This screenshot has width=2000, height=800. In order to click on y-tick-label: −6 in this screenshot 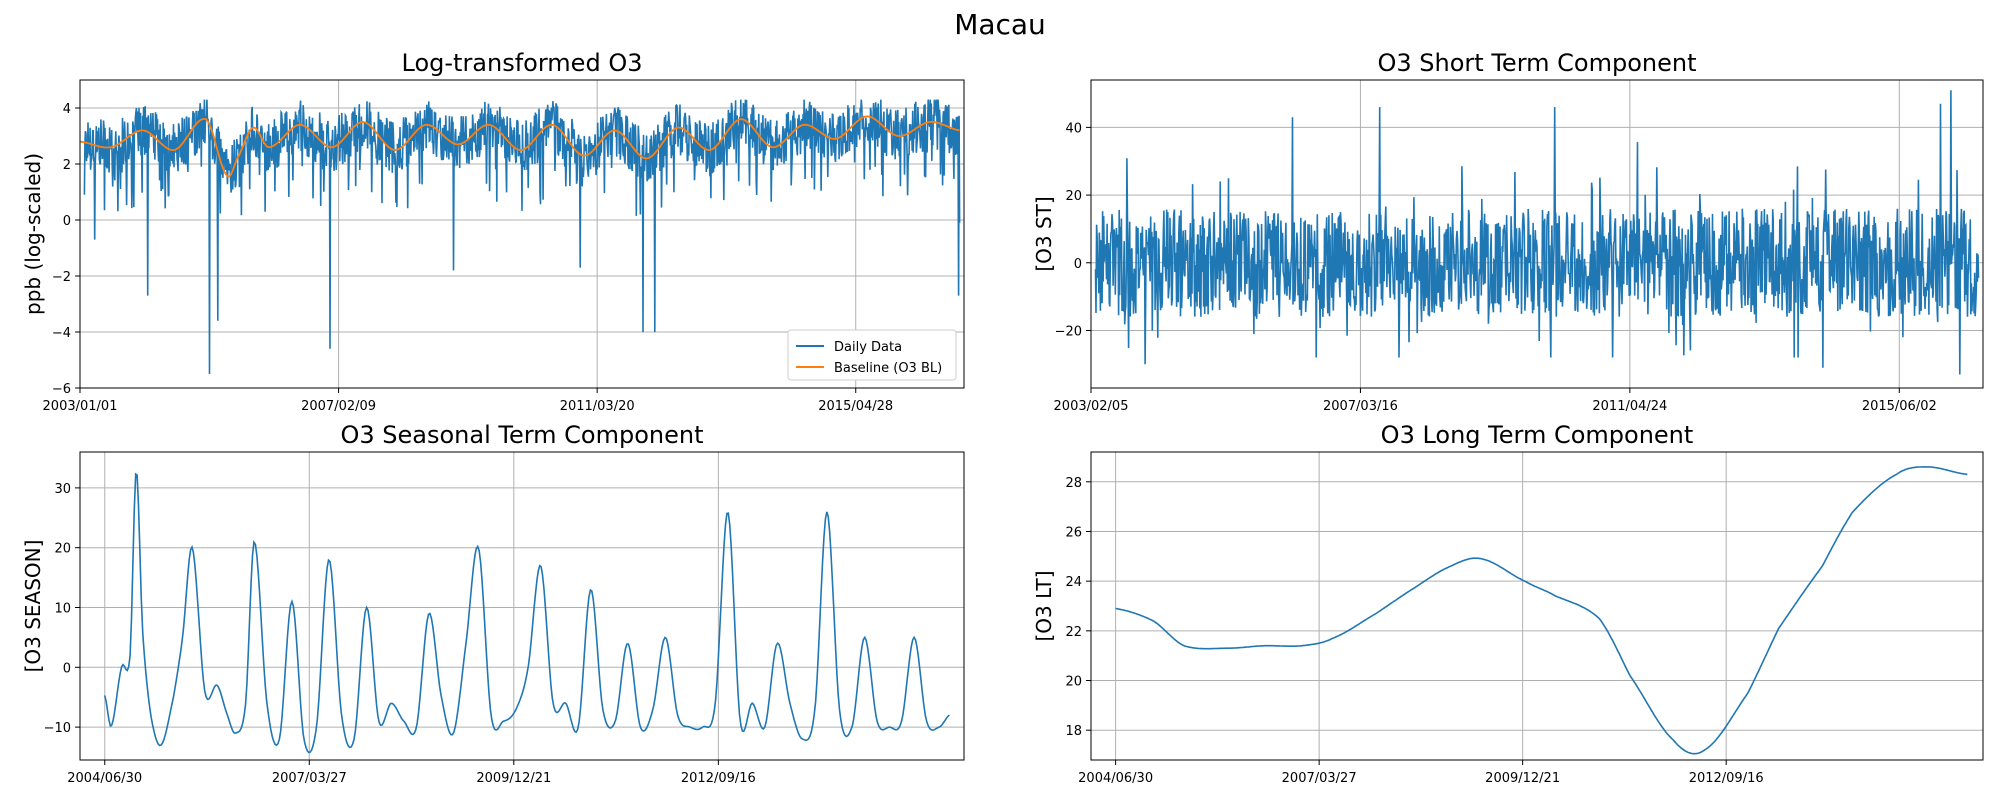, I will do `click(61, 389)`.